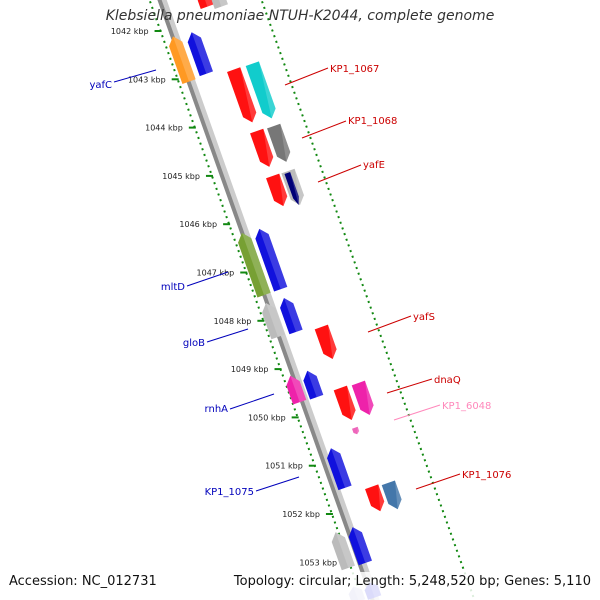  Describe the element at coordinates (217, 409) in the screenshot. I see `gene-label-rnha: rnhA` at that location.